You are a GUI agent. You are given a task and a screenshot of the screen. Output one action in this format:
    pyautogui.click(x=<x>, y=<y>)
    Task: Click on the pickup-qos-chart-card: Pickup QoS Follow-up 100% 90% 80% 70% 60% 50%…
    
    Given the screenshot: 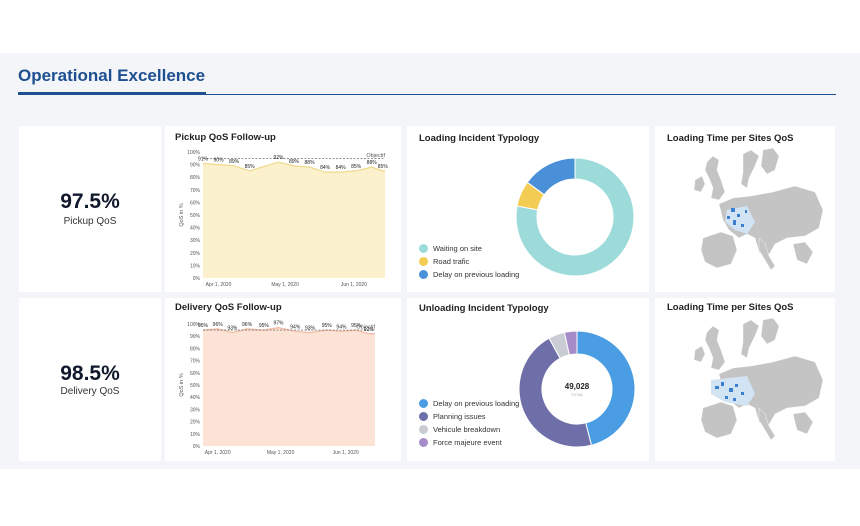 What is the action you would take?
    pyautogui.click(x=283, y=209)
    